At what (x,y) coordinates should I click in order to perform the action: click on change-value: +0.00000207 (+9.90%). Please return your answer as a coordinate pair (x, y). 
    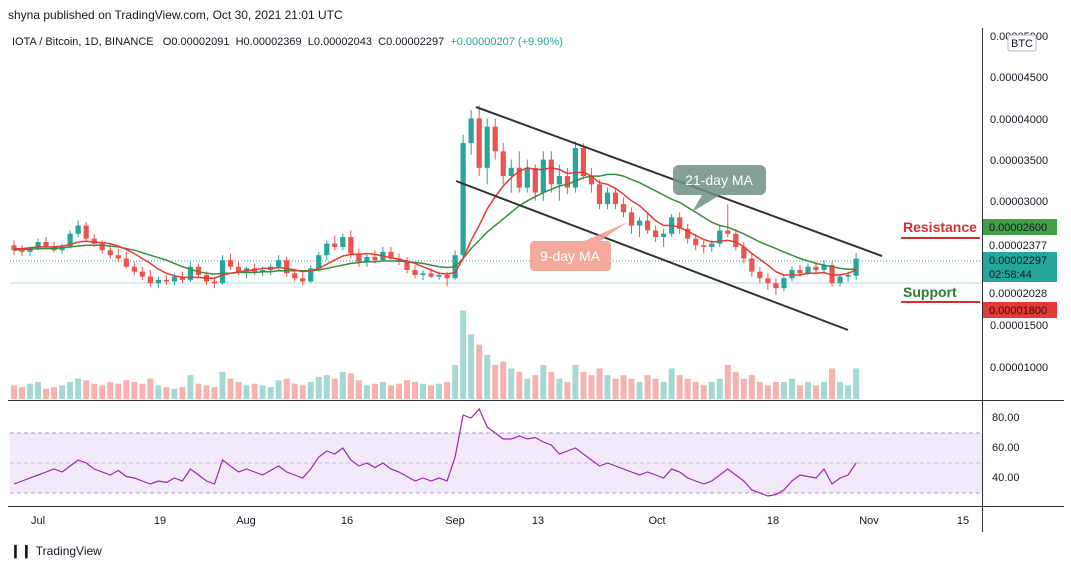
    Looking at the image, I should click on (506, 42).